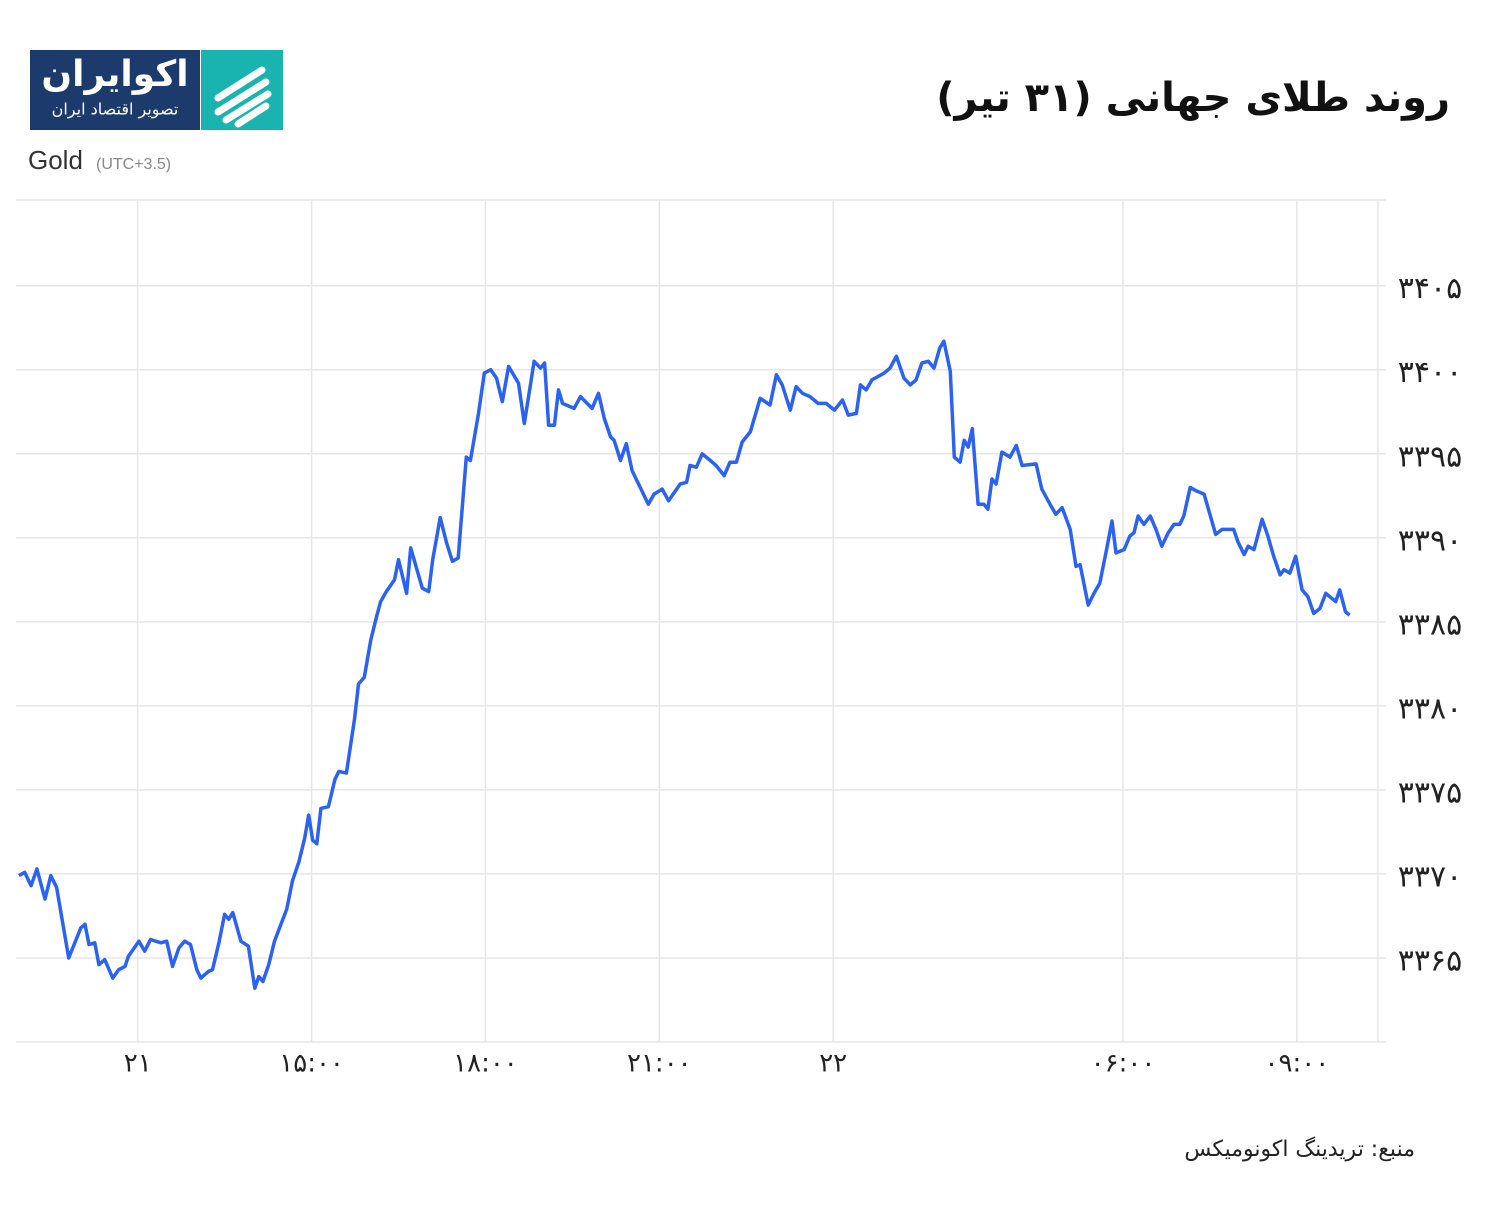 The image size is (1500, 1211). What do you see at coordinates (1193, 98) in the screenshot?
I see `chart-title: روند طلای جهانی (۳۱ تیر)` at bounding box center [1193, 98].